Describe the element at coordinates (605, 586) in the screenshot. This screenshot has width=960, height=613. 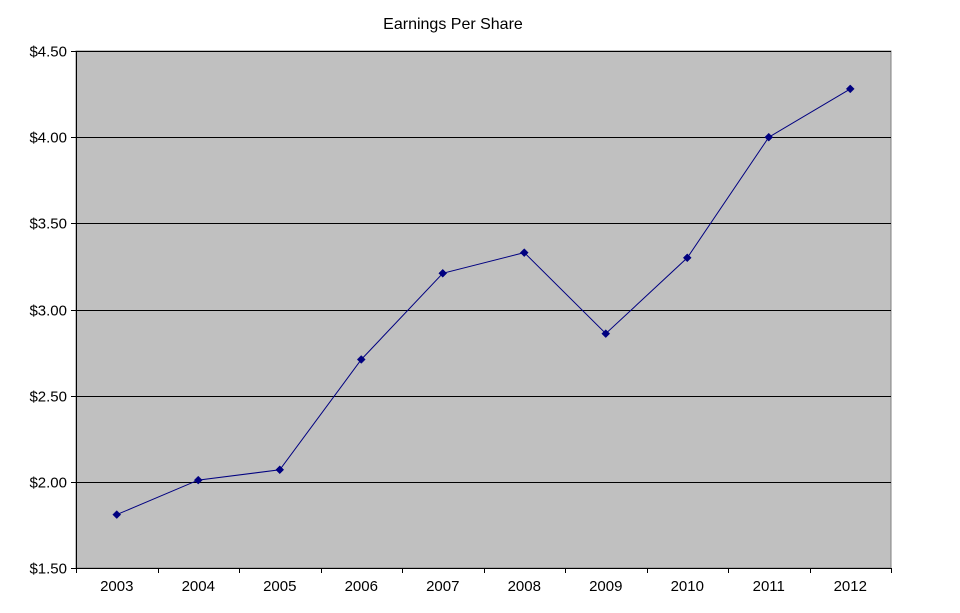
I see `x-tick-label: 2009` at that location.